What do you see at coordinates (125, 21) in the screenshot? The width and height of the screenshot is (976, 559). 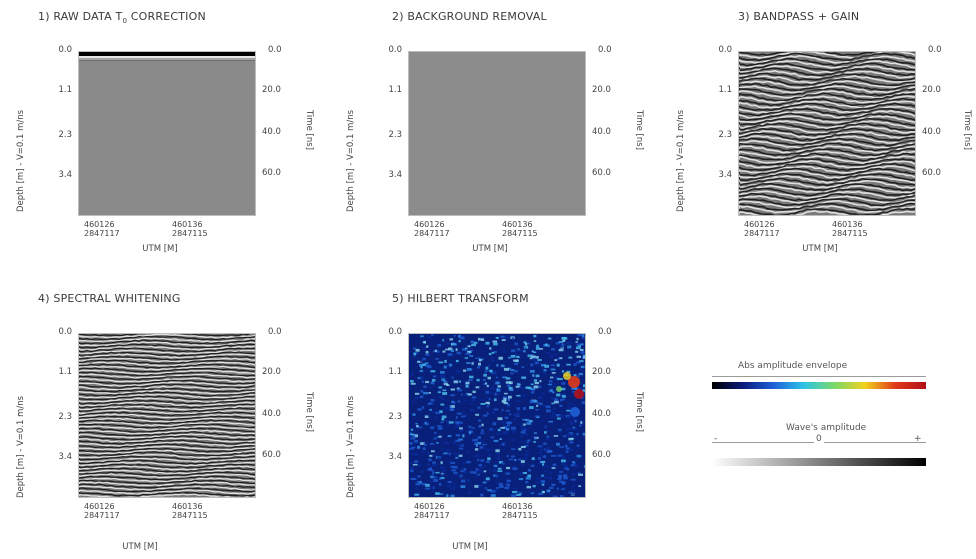 I see `title-subscript: 0` at bounding box center [125, 21].